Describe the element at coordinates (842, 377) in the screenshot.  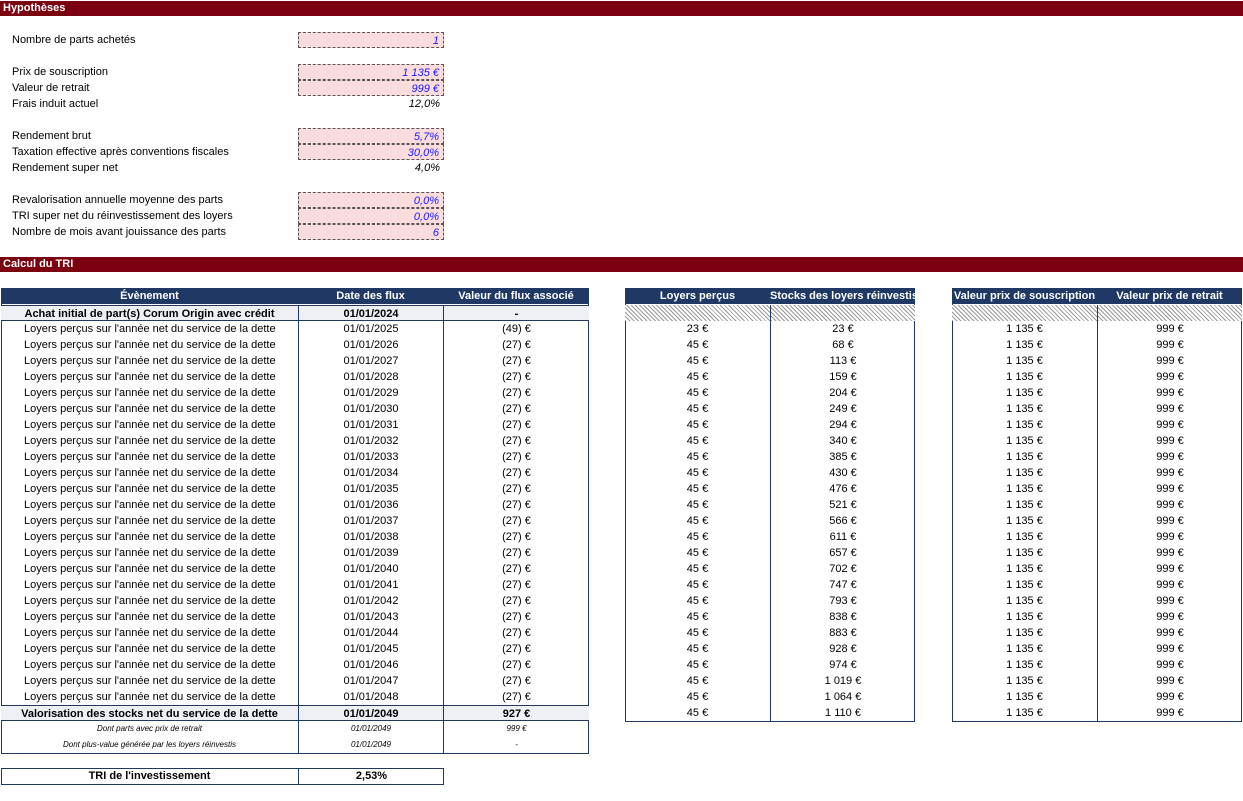
I see `table-cell: 159 €` at that location.